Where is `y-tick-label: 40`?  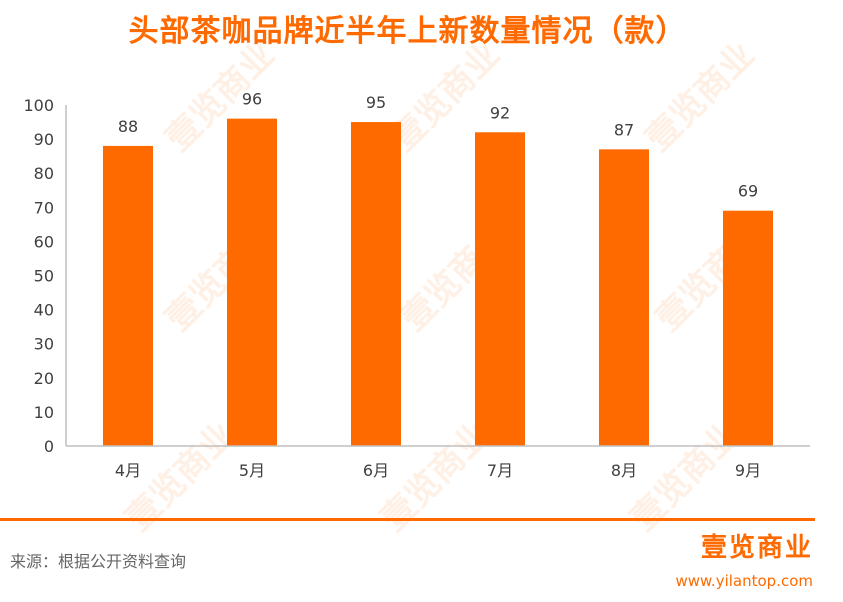 y-tick-label: 40 is located at coordinates (44, 310).